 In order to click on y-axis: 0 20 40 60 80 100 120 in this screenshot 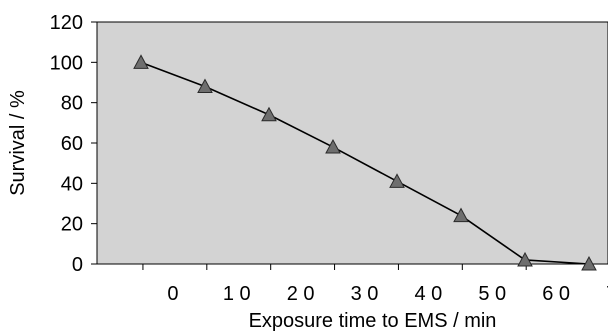, I will do `click(74, 144)`.